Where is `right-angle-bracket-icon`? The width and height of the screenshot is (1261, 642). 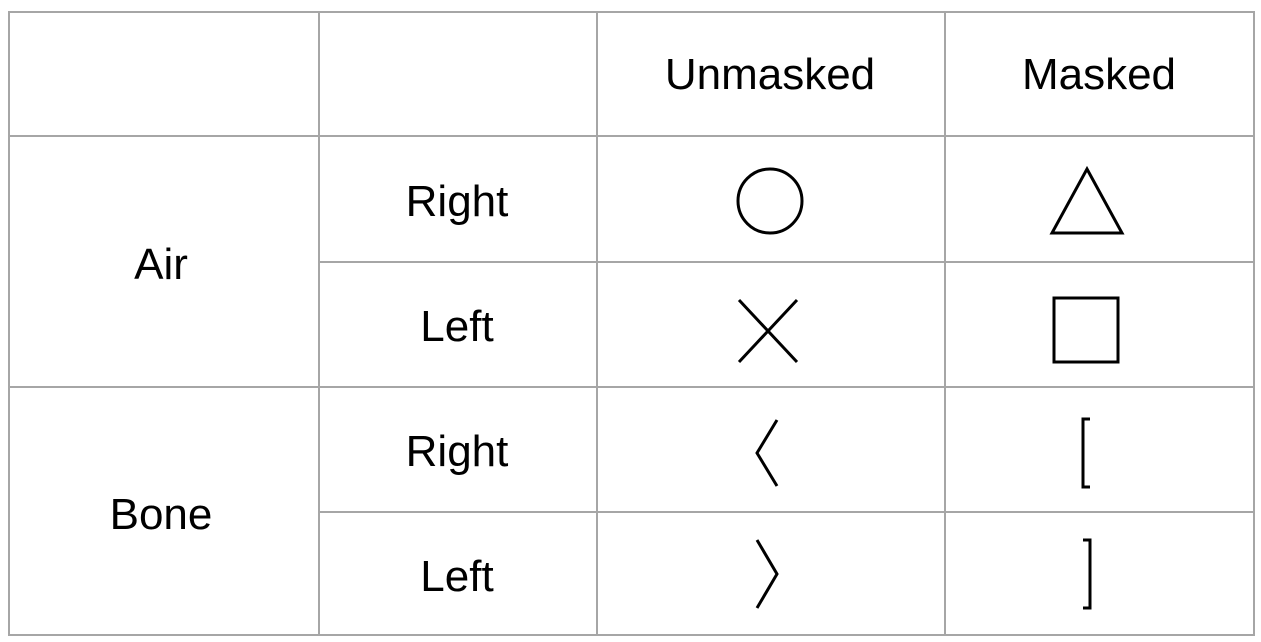
right-angle-bracket-icon is located at coordinates (767, 574).